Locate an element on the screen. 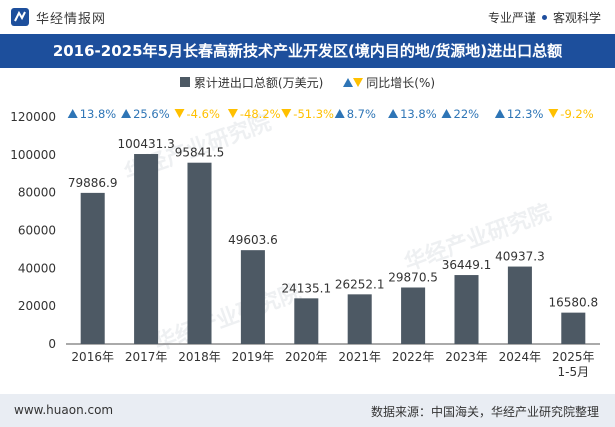 This screenshot has height=427, width=615. site-url: www.huaon.com is located at coordinates (64, 410).